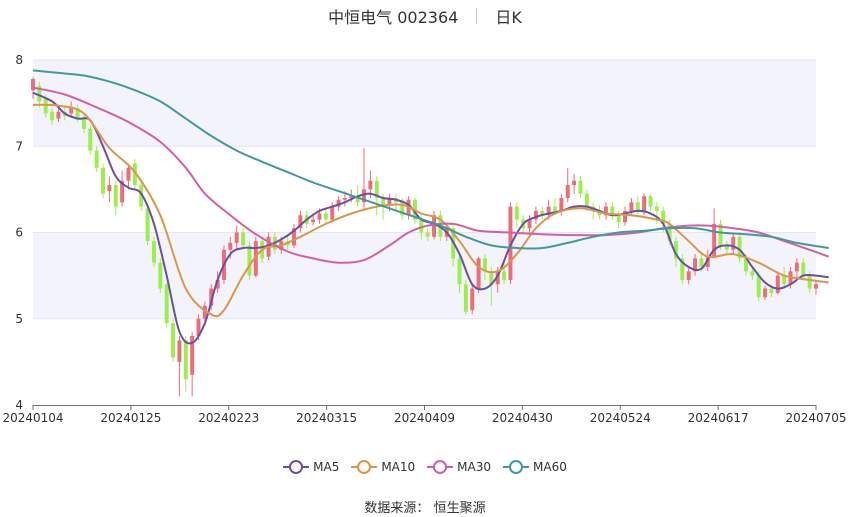 Image resolution: width=850 pixels, height=517 pixels. I want to click on legend-item-ma60: MA60, so click(535, 467).